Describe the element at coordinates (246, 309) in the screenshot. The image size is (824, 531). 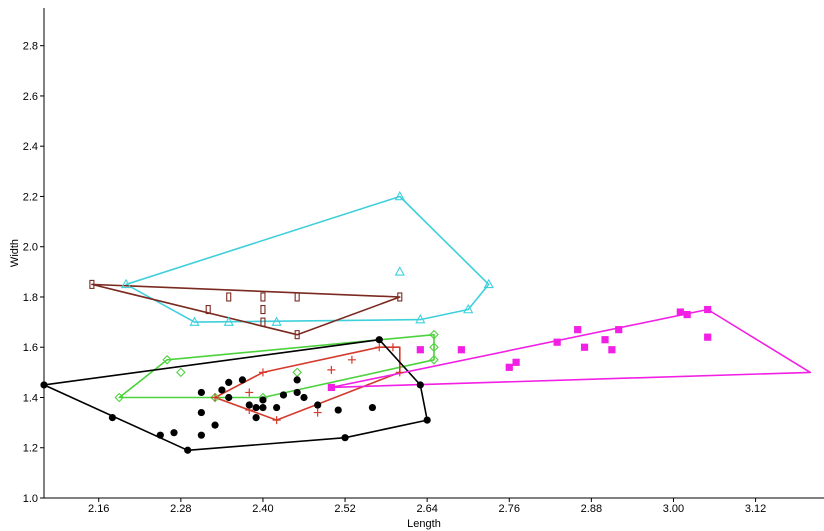
I see `convex-hull-rectangle` at that location.